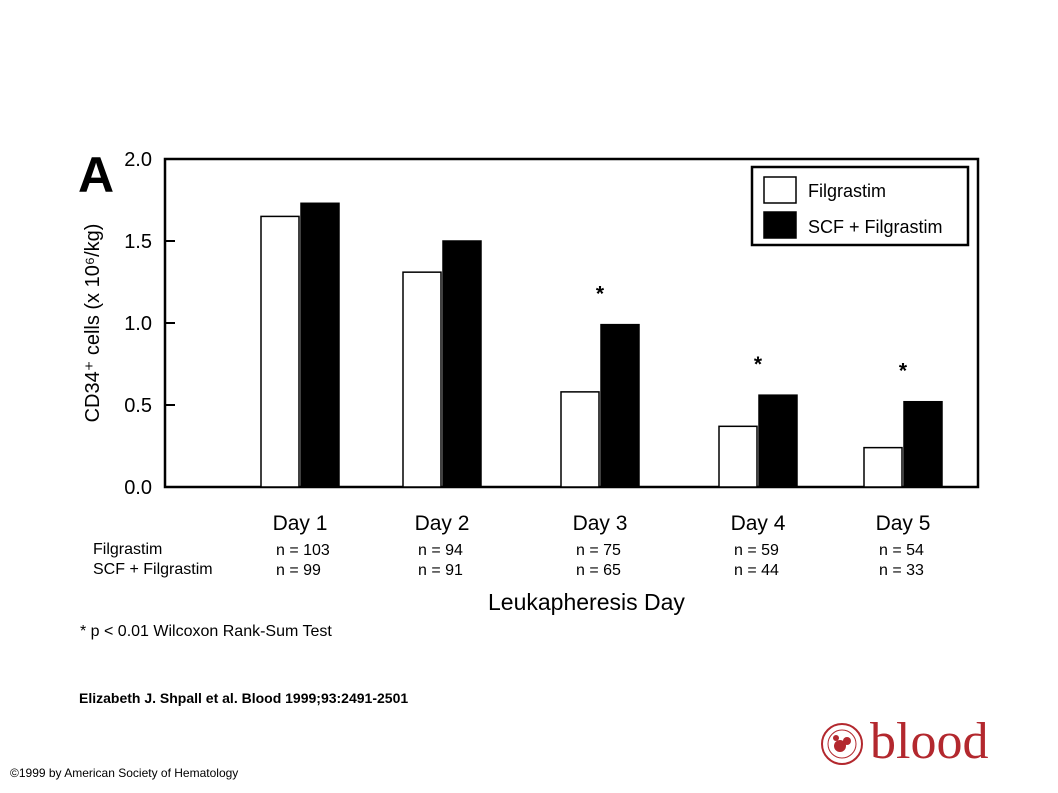 This screenshot has width=1058, height=793. Describe the element at coordinates (600, 523) in the screenshot. I see `category-label: Day 3` at that location.